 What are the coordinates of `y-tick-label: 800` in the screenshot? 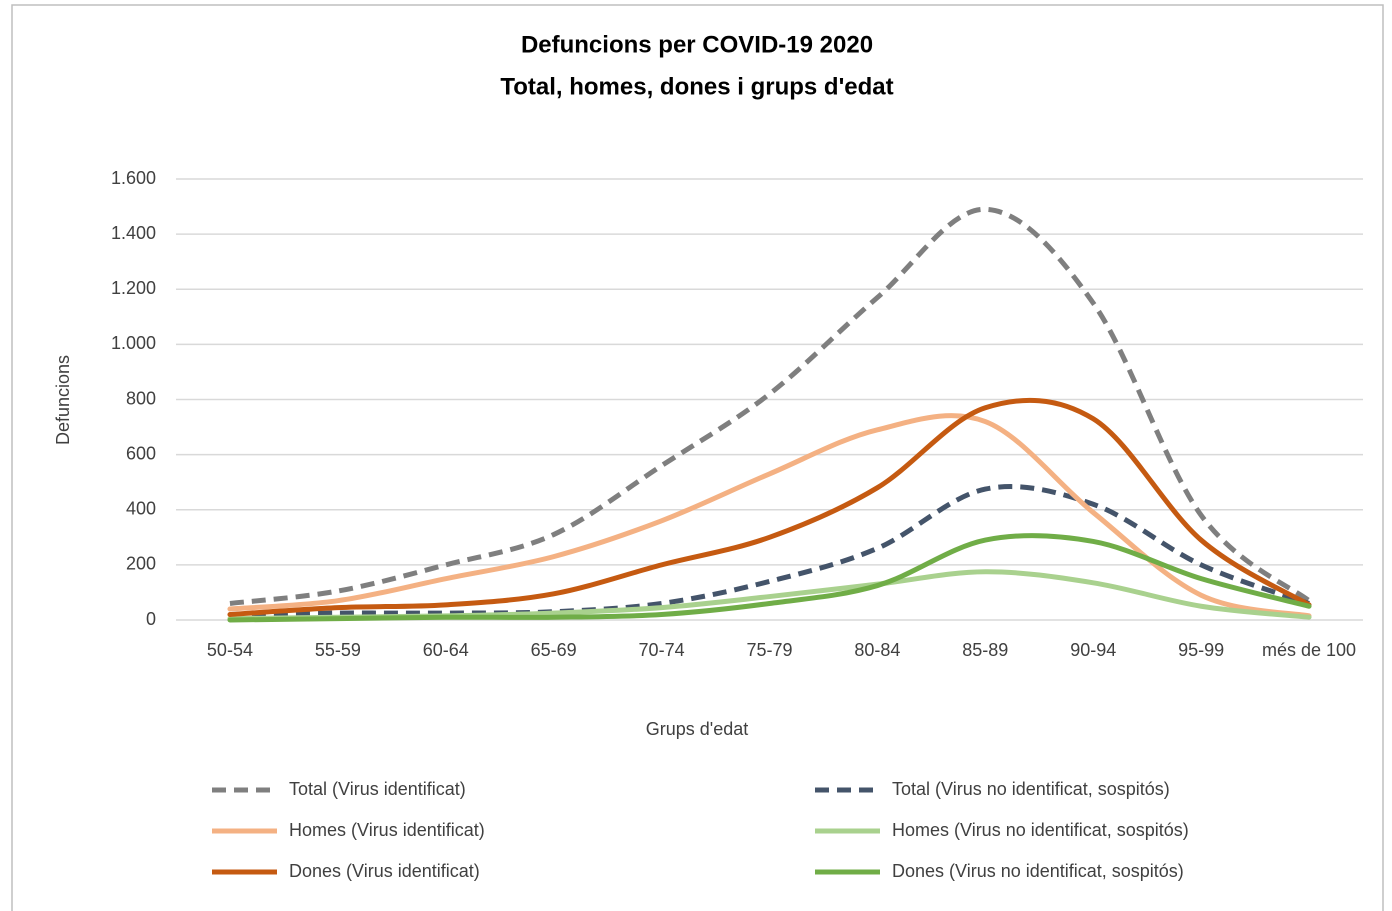 It's located at (141, 398).